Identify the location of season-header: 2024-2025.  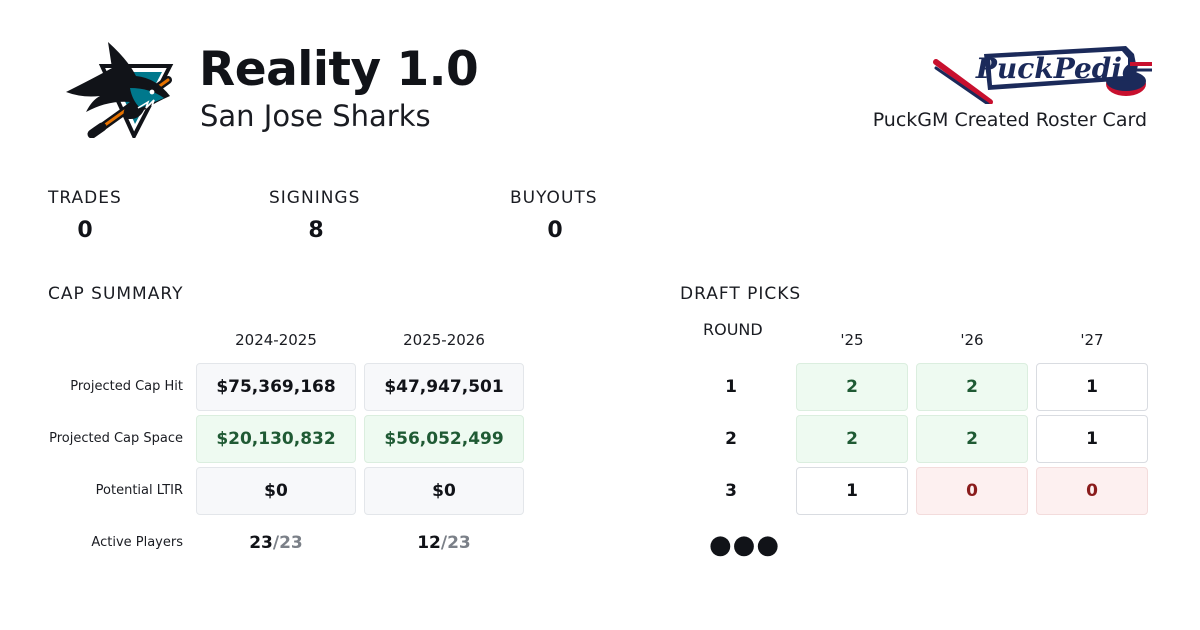
(276, 340).